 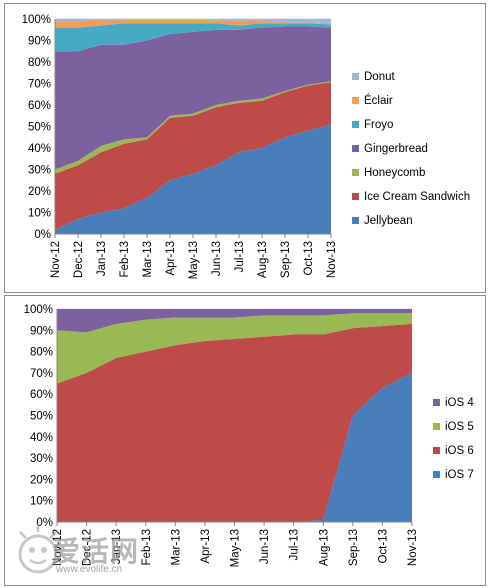 I want to click on watermark-logo-icon, so click(x=38, y=549).